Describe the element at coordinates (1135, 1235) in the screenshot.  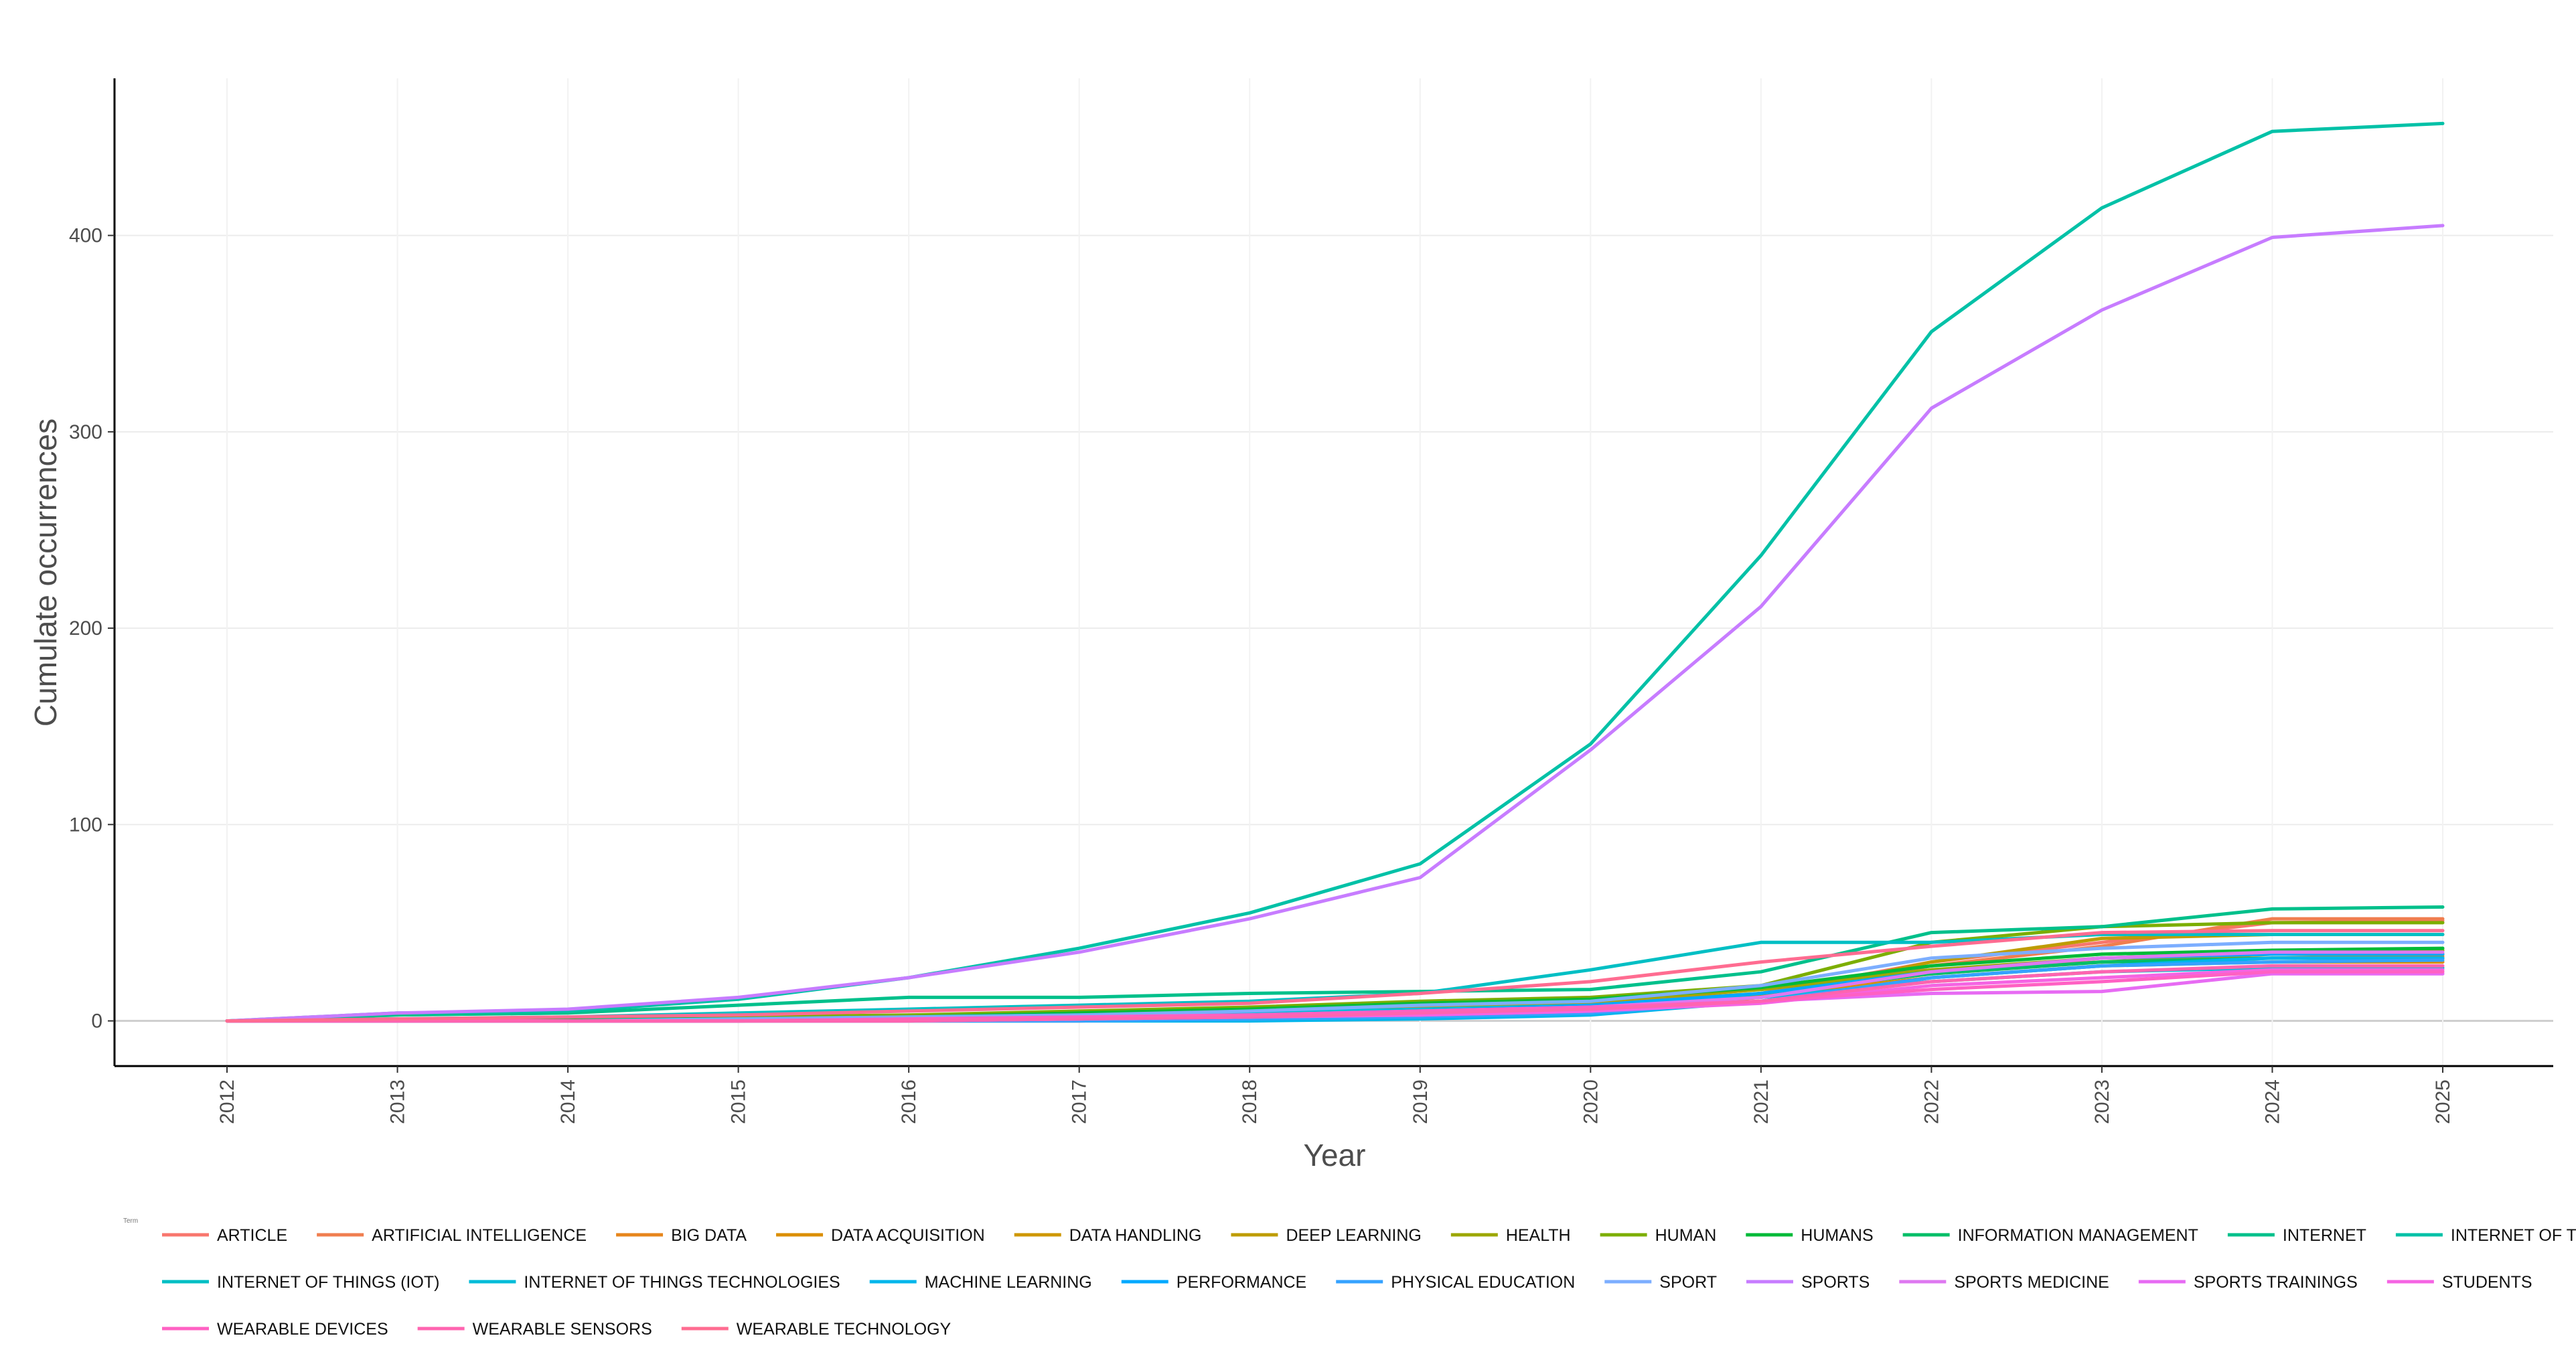
I see `legend-label: DATA HANDLING` at that location.